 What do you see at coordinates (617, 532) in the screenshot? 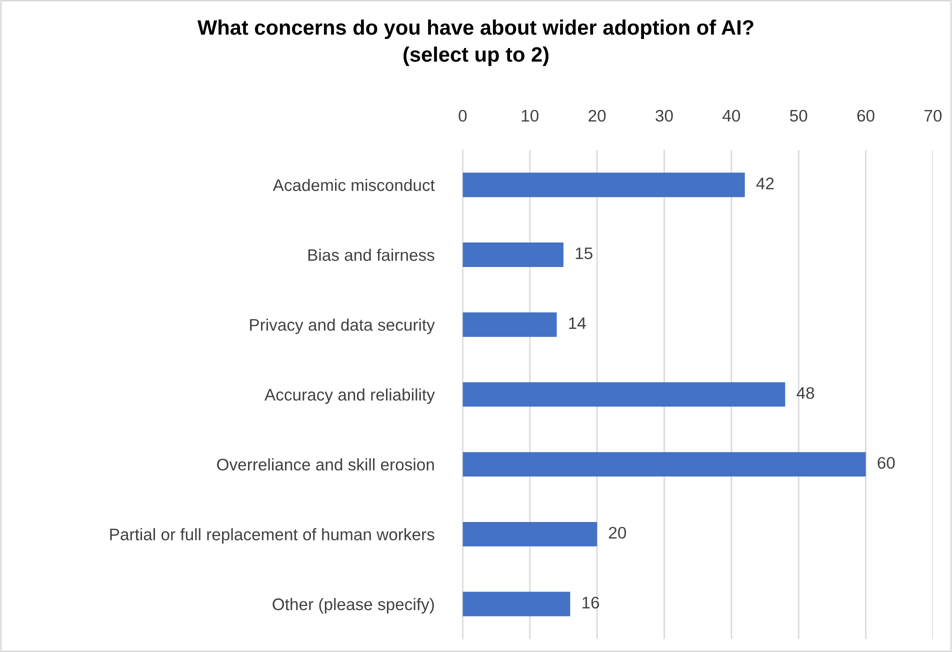
I see `data-label: 20` at bounding box center [617, 532].